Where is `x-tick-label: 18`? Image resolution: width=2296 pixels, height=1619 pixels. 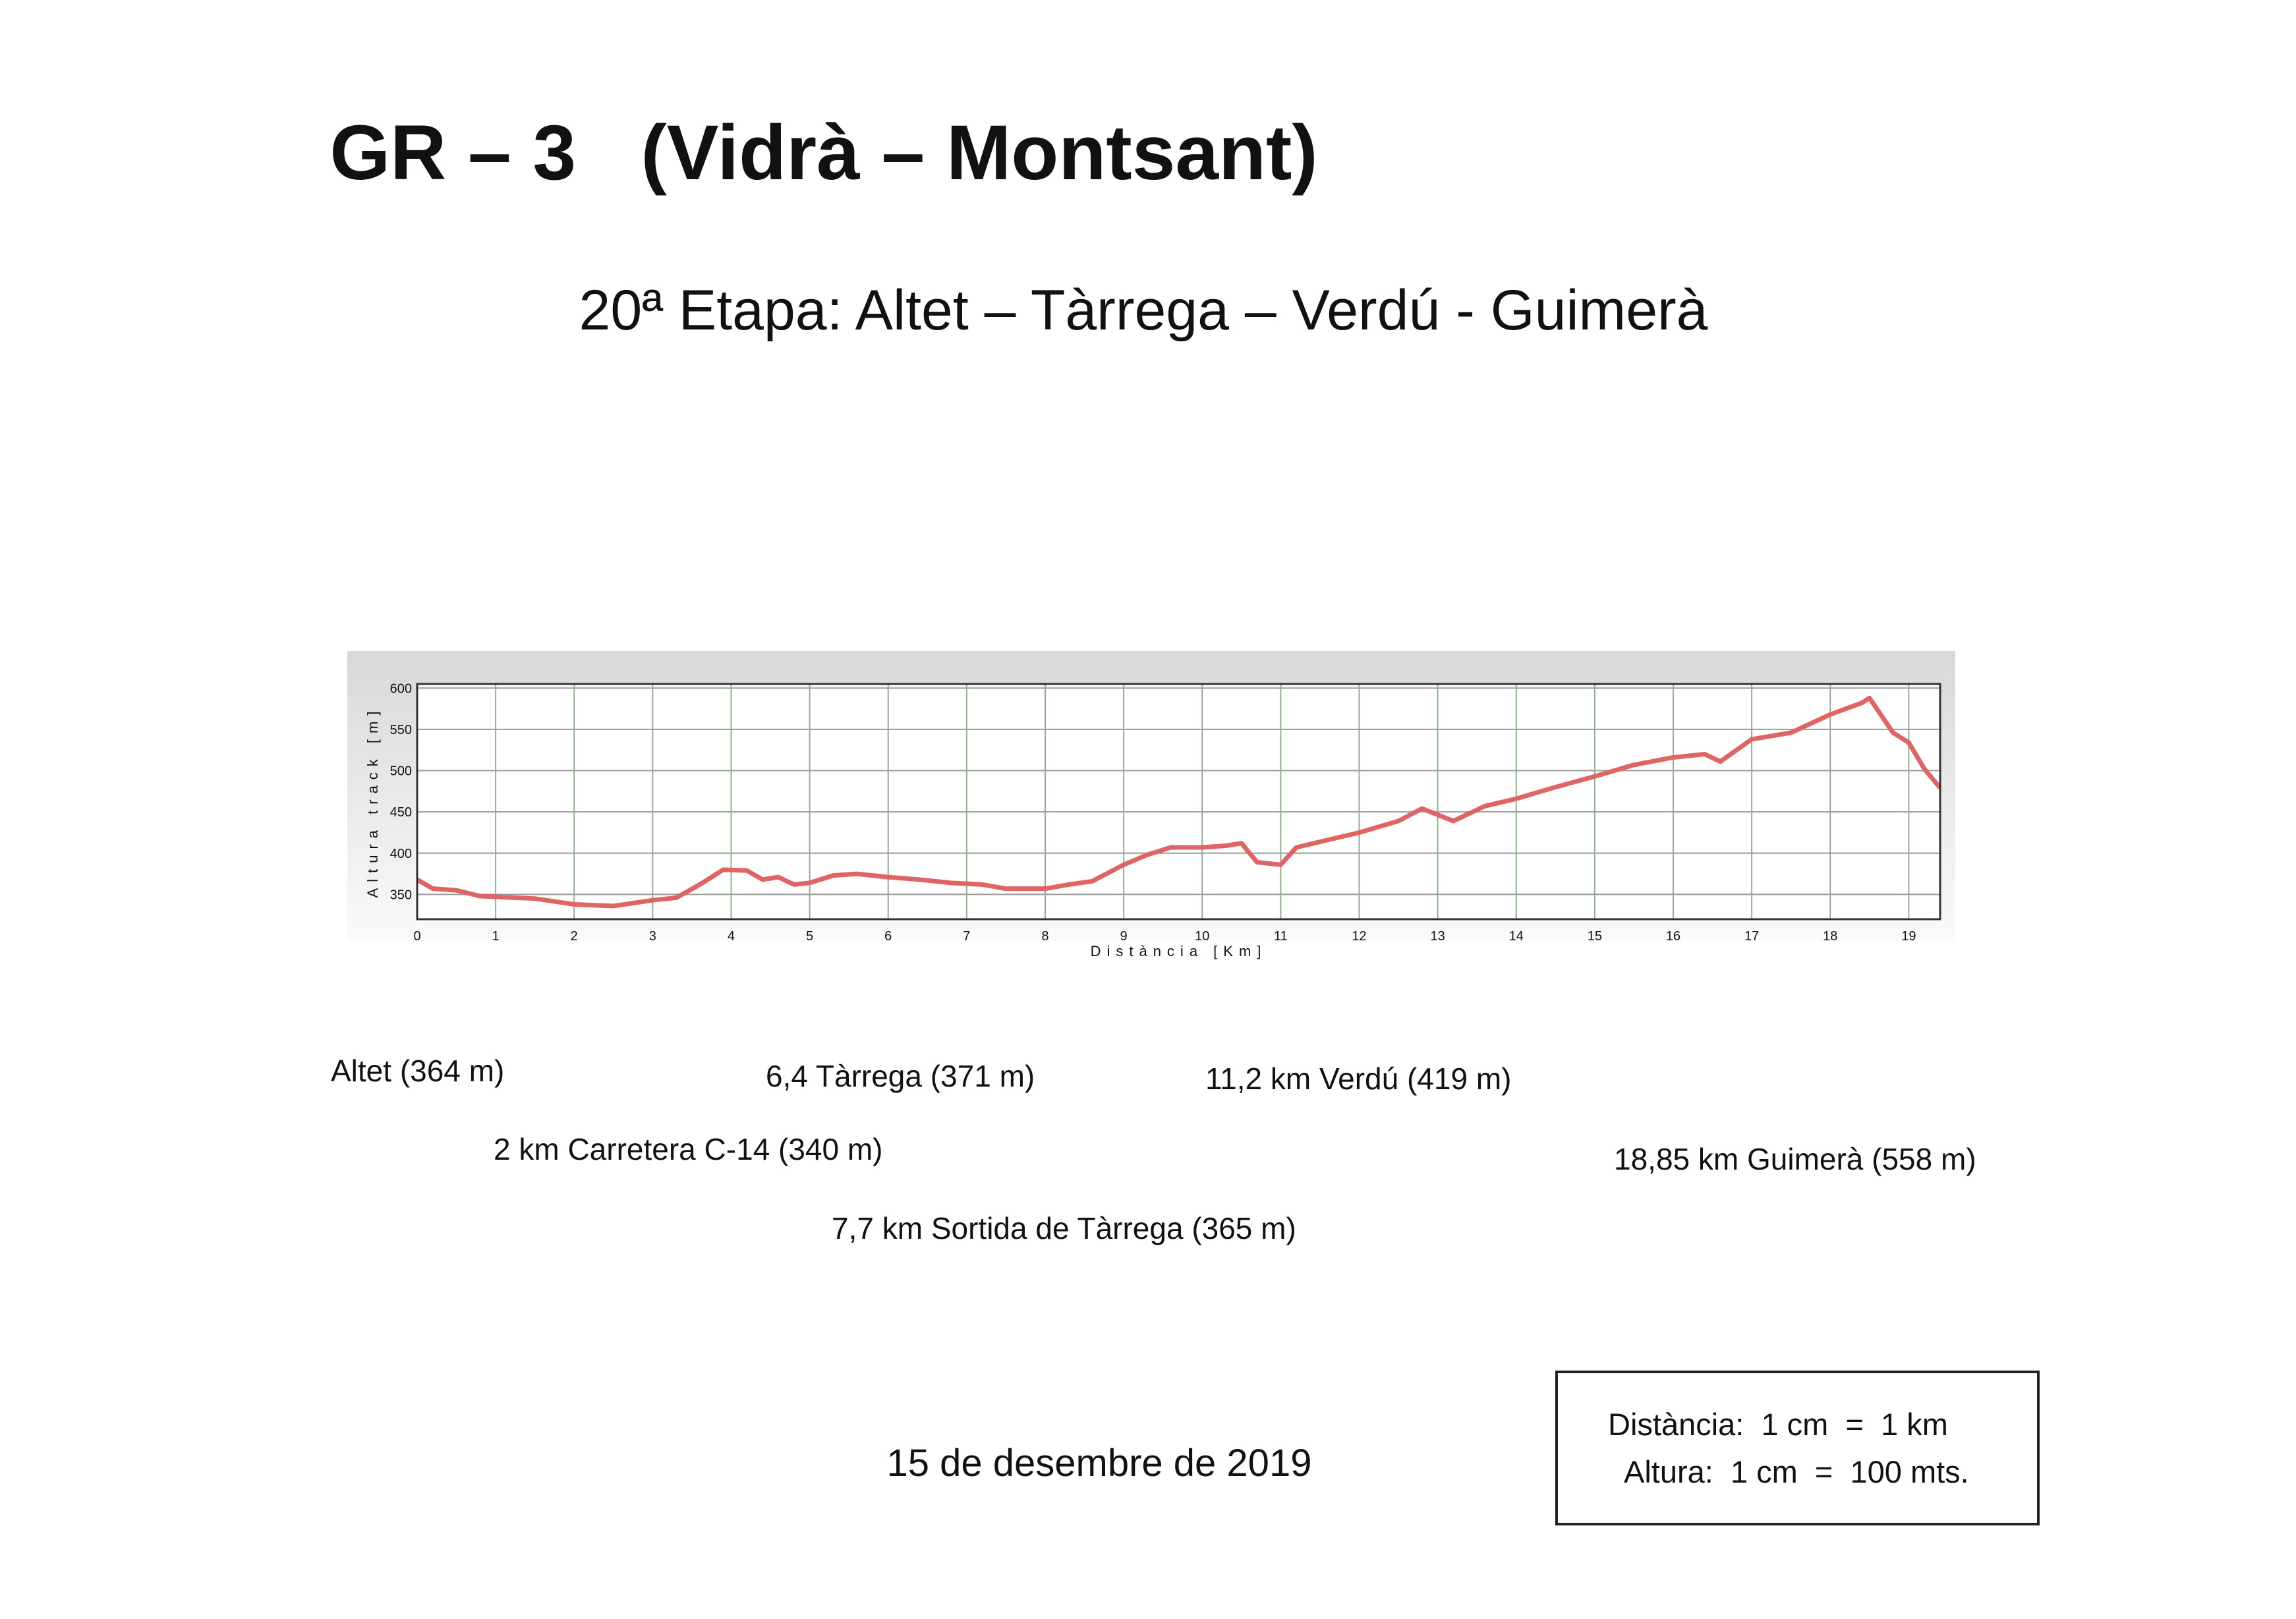
x-tick-label: 18 is located at coordinates (1830, 936).